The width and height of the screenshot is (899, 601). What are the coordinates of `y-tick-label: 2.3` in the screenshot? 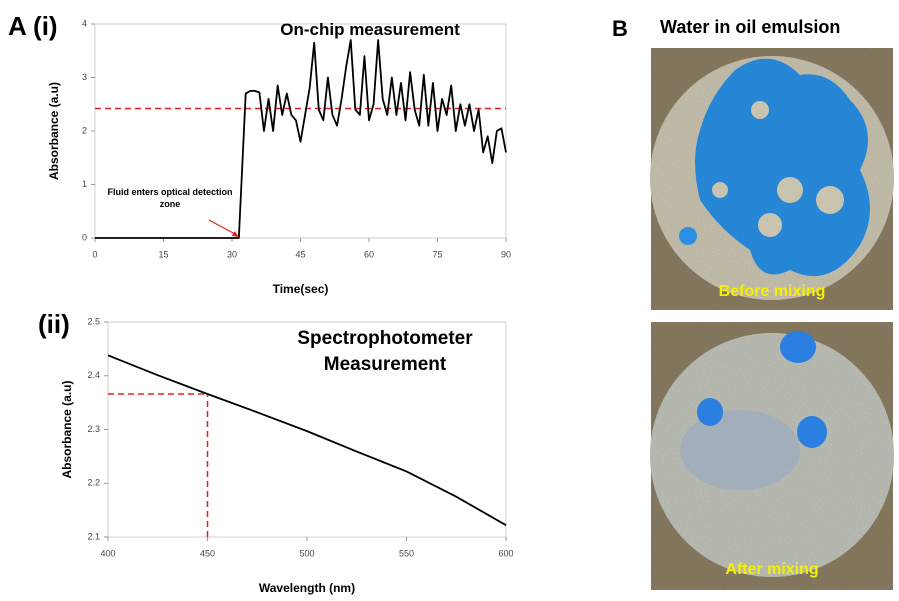 It's located at (93, 429).